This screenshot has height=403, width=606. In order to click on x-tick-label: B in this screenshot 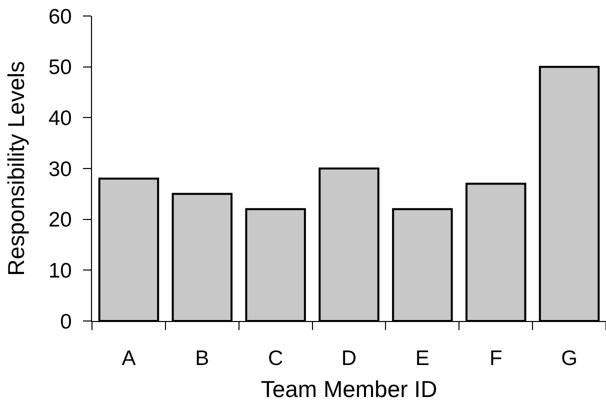, I will do `click(202, 358)`.